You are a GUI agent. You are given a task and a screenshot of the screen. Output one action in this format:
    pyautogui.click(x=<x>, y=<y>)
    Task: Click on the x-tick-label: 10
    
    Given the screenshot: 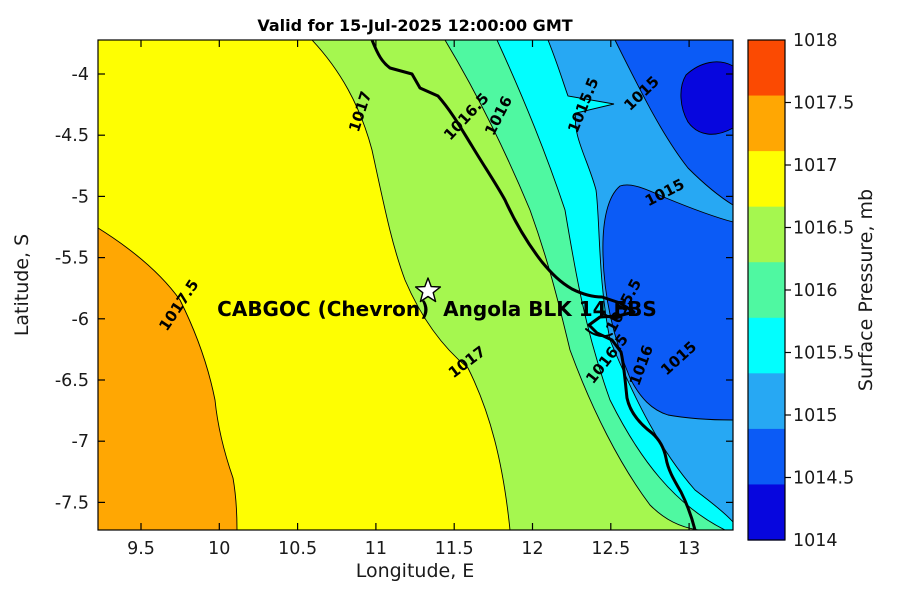 What is the action you would take?
    pyautogui.click(x=219, y=549)
    